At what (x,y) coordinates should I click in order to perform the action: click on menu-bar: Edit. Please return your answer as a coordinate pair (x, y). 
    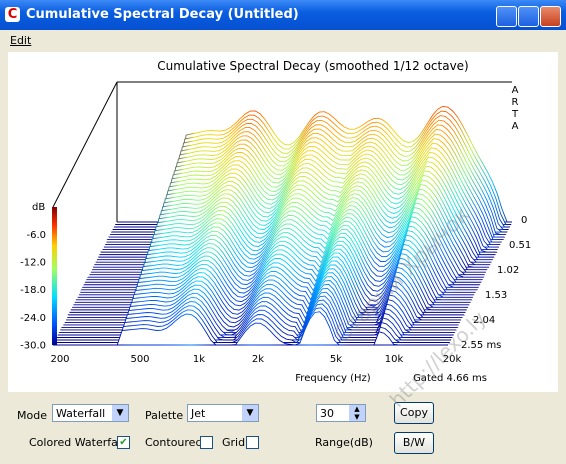
    Looking at the image, I should click on (283, 40).